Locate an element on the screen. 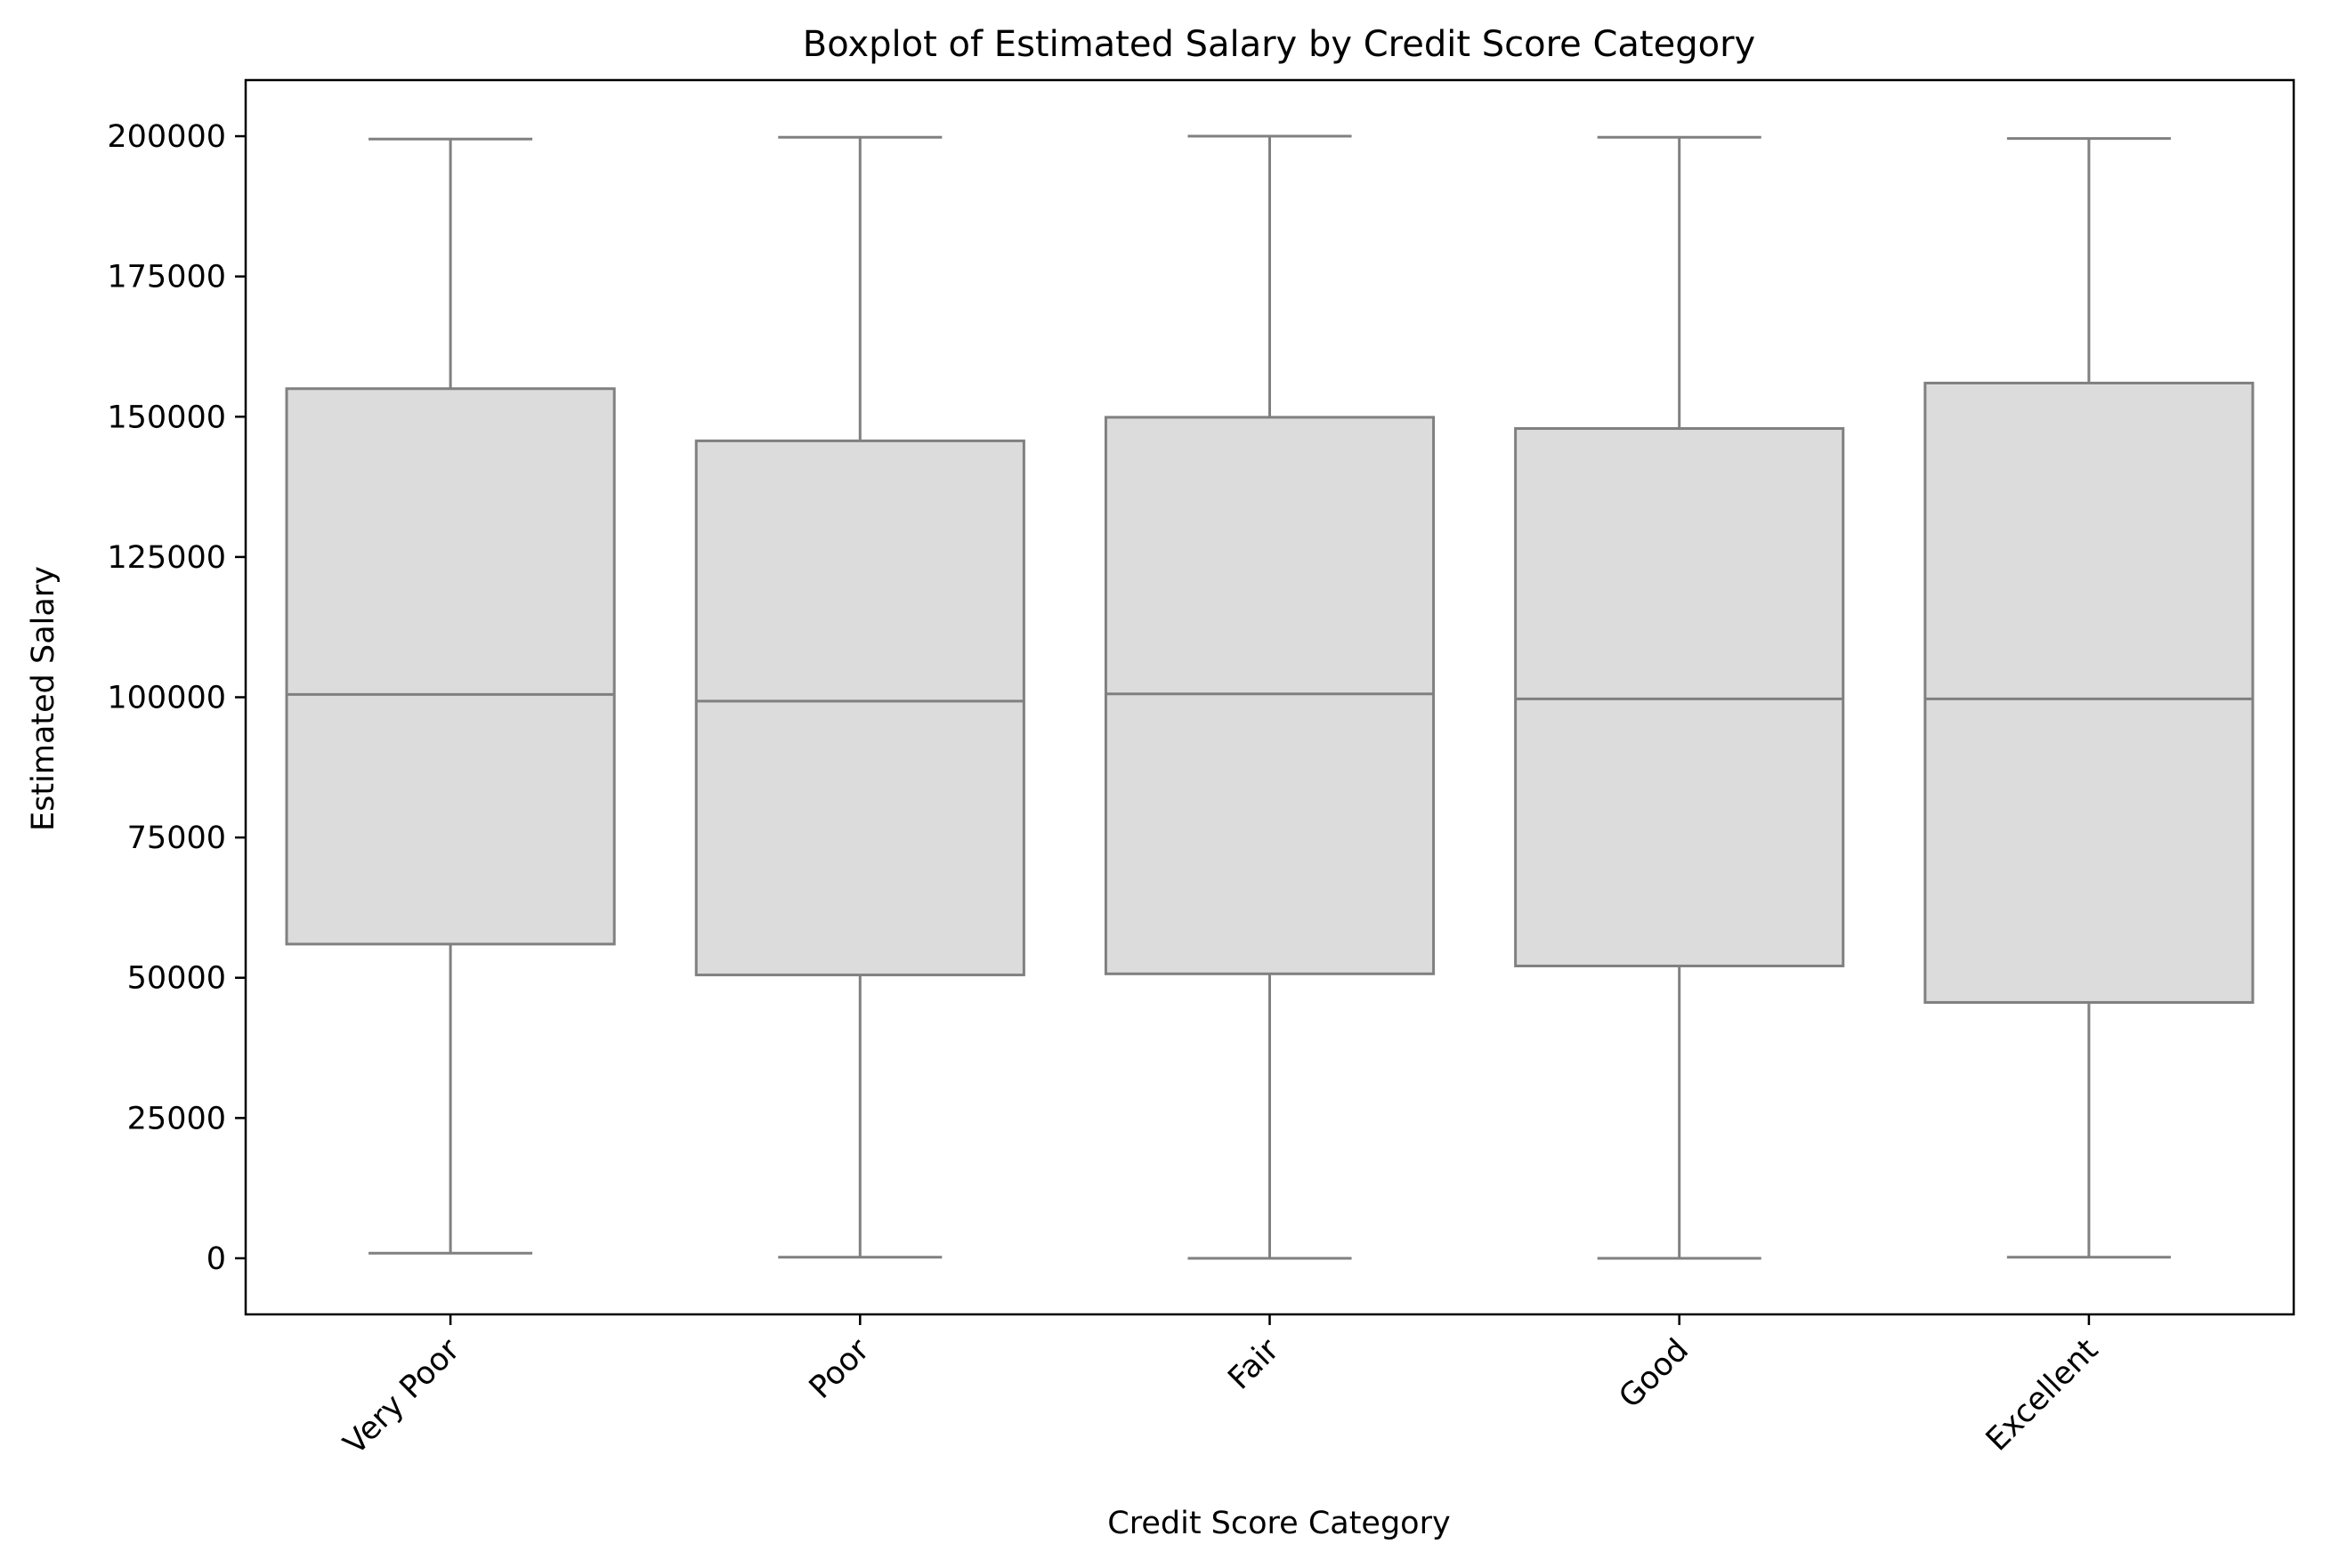 The width and height of the screenshot is (2340, 1568). y-tick-label: 150000 is located at coordinates (166, 417).